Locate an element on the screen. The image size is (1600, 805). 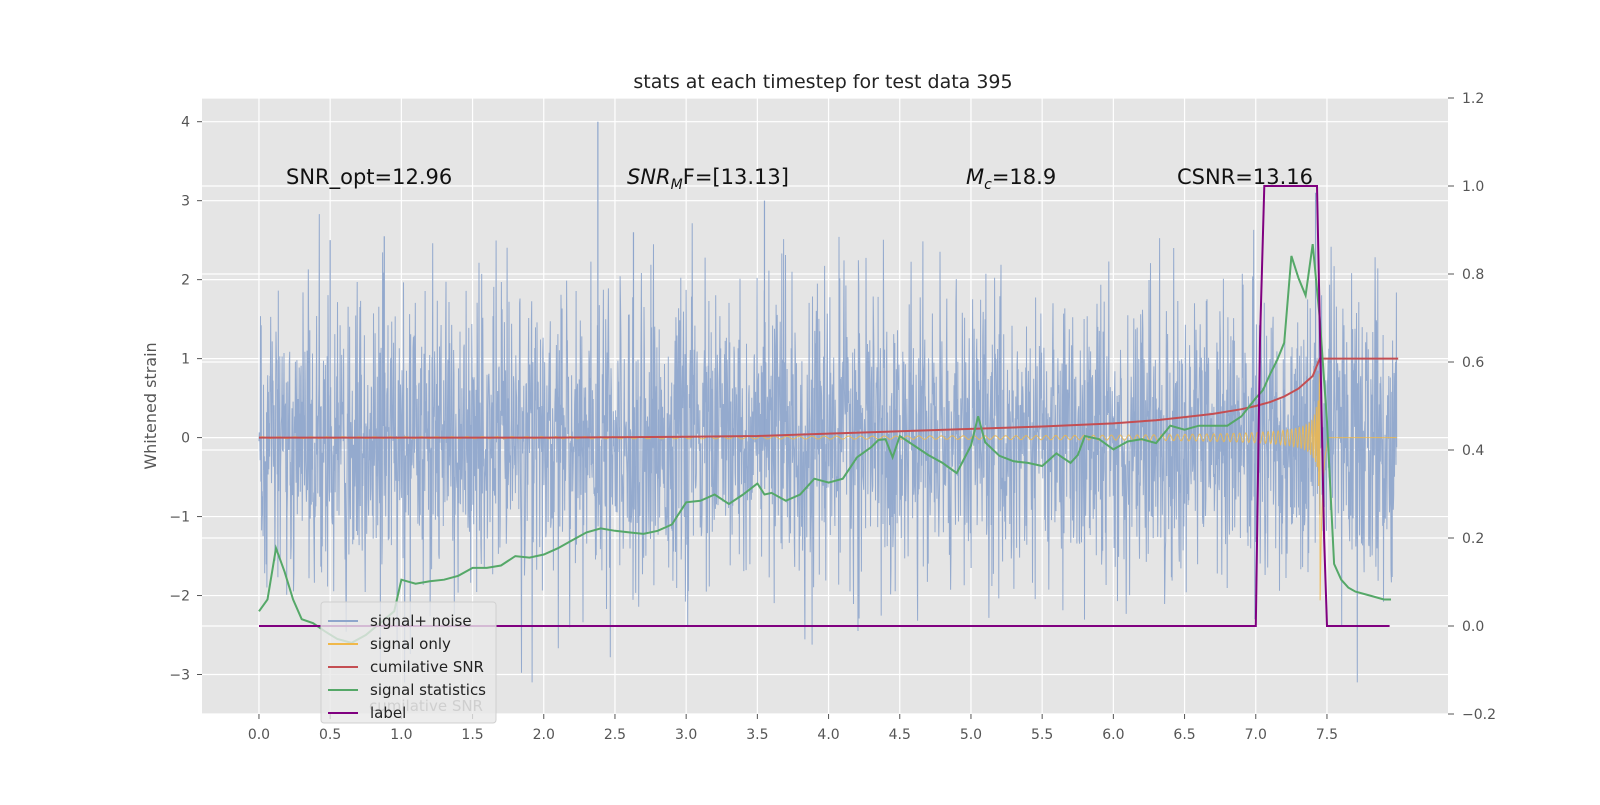
x-tick-label: 7.5 is located at coordinates (1327, 735).